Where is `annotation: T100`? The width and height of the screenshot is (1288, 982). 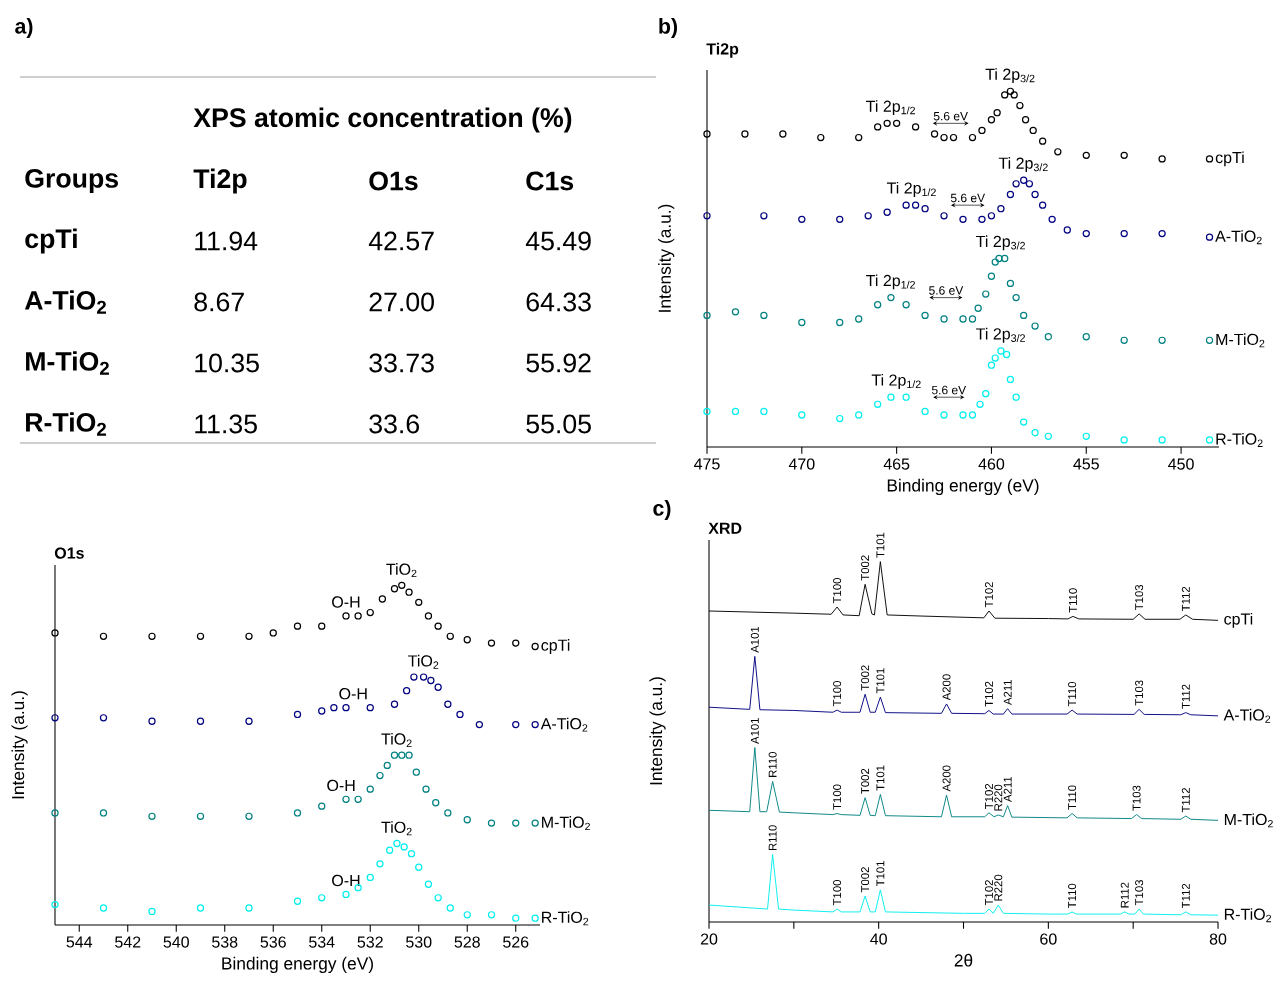 annotation: T100 is located at coordinates (837, 797).